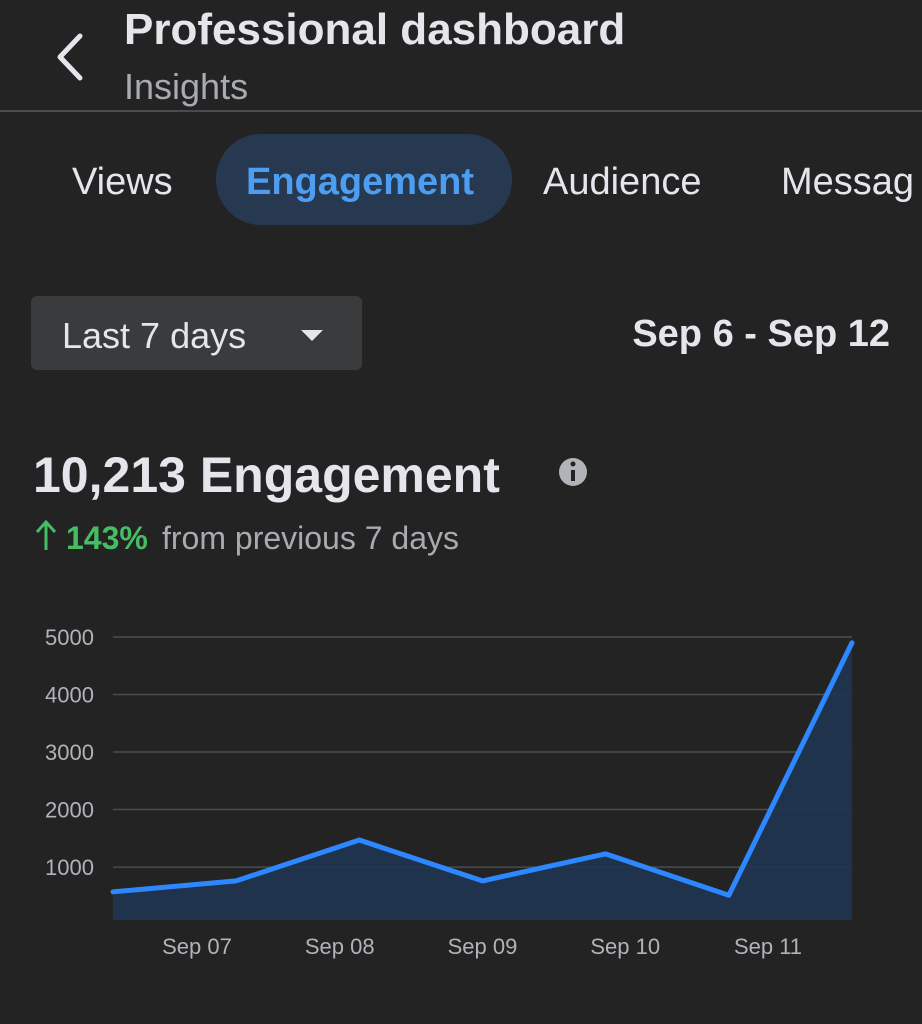  I want to click on active-tab-pill, so click(364, 179).